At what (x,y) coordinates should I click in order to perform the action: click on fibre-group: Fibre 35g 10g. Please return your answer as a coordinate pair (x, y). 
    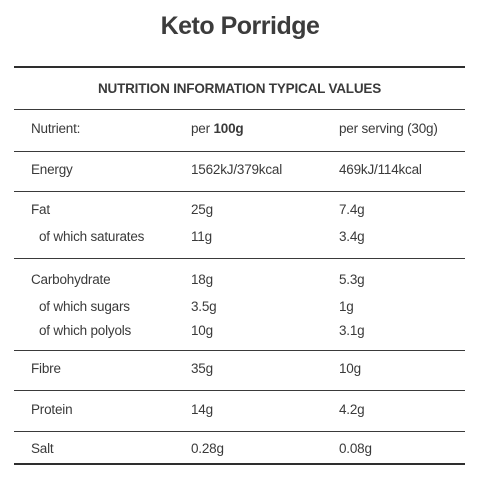
    Looking at the image, I should click on (239, 371).